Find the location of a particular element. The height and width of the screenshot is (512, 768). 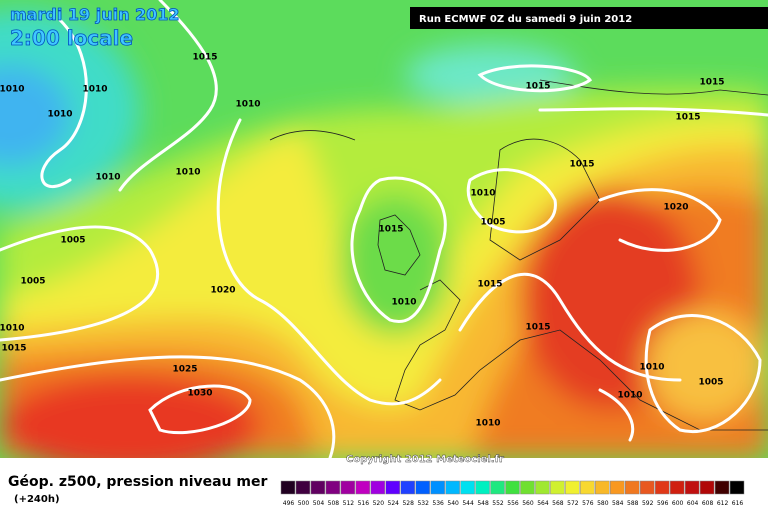

scale-label: 552 is located at coordinates (498, 503).